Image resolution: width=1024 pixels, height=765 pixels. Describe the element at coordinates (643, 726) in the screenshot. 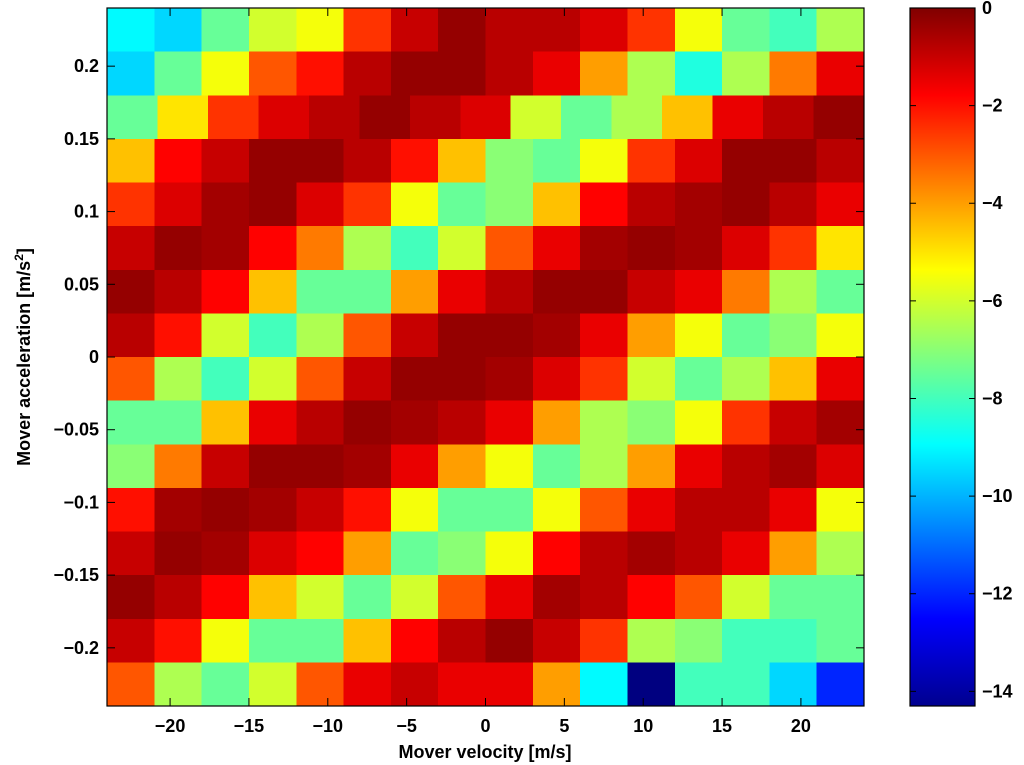

I see `x-tick-label: 10` at that location.